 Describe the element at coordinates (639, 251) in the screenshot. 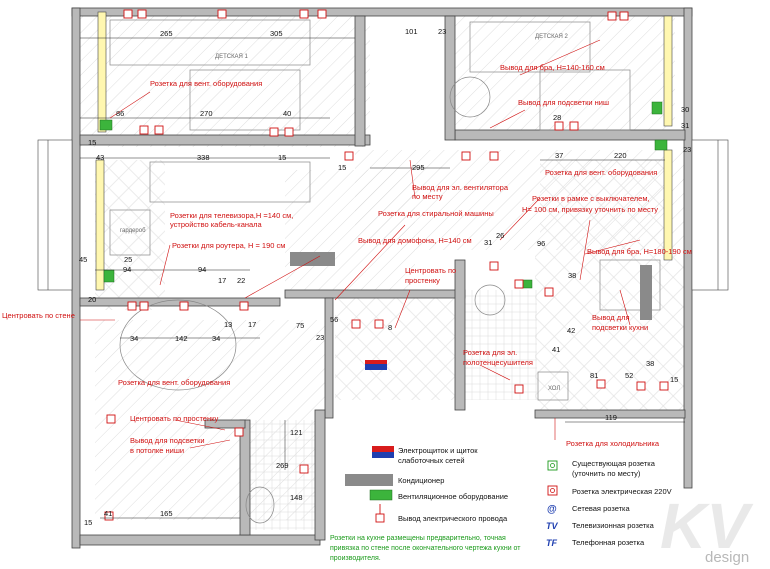

I see `annotation-bra-bedroom: Вывод для бра, H=180-190 см` at that location.